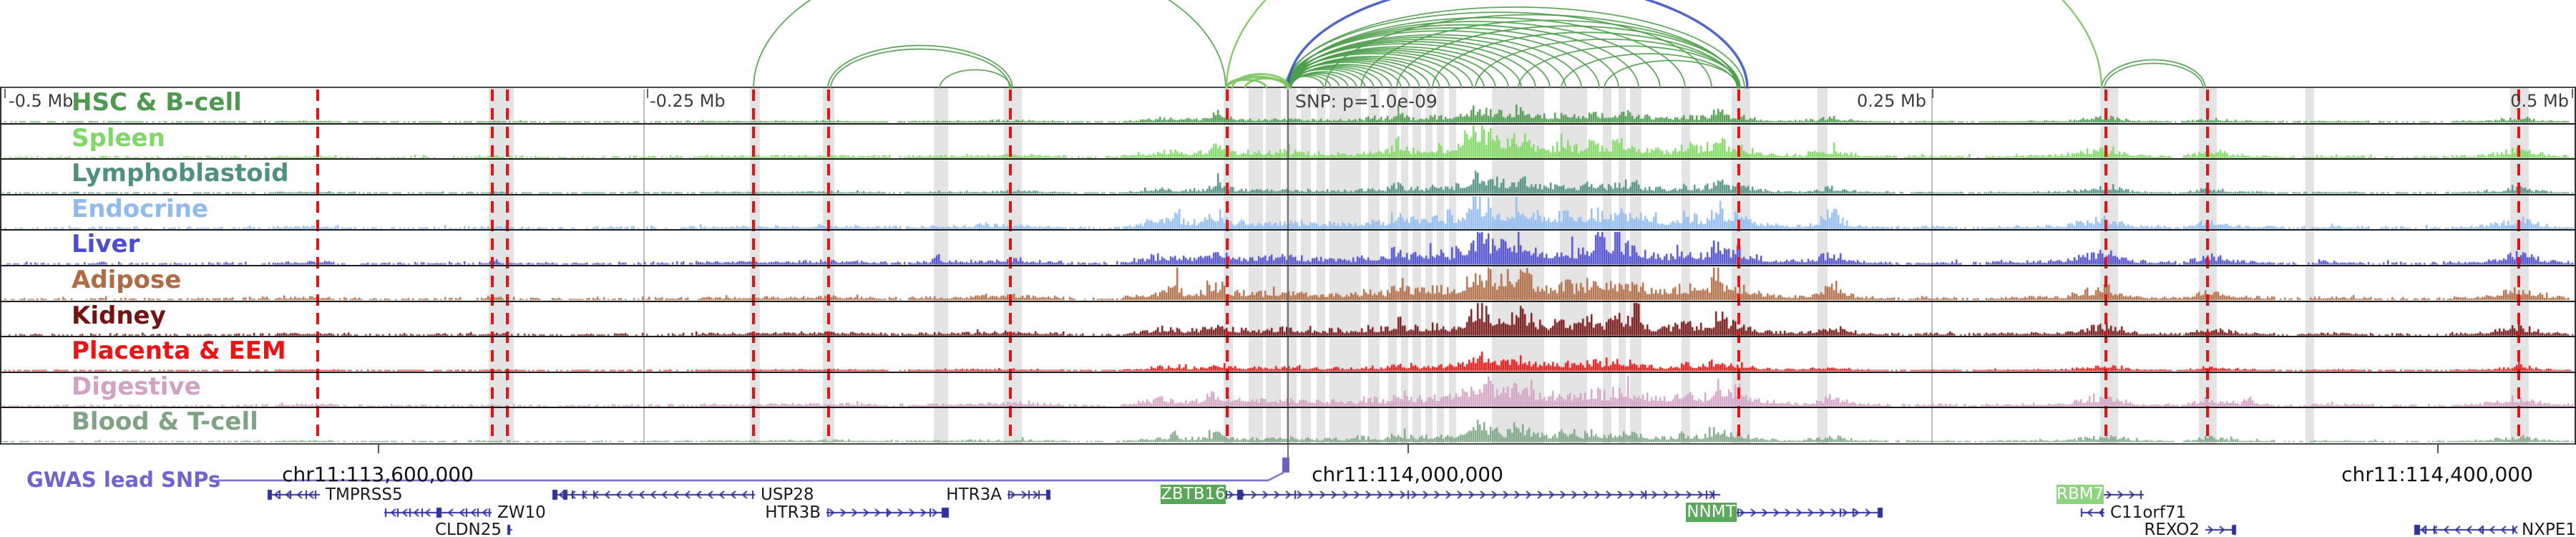 The width and height of the screenshot is (2576, 537). I want to click on snp-pvalue-label: SNP: p=1.0e-09, so click(1366, 101).